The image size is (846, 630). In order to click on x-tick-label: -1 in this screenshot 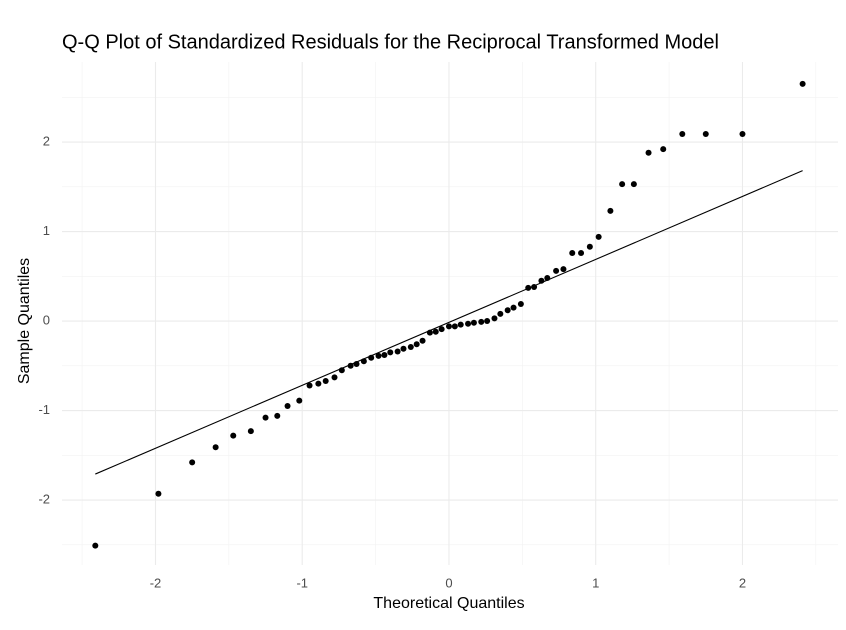, I will do `click(302, 582)`.